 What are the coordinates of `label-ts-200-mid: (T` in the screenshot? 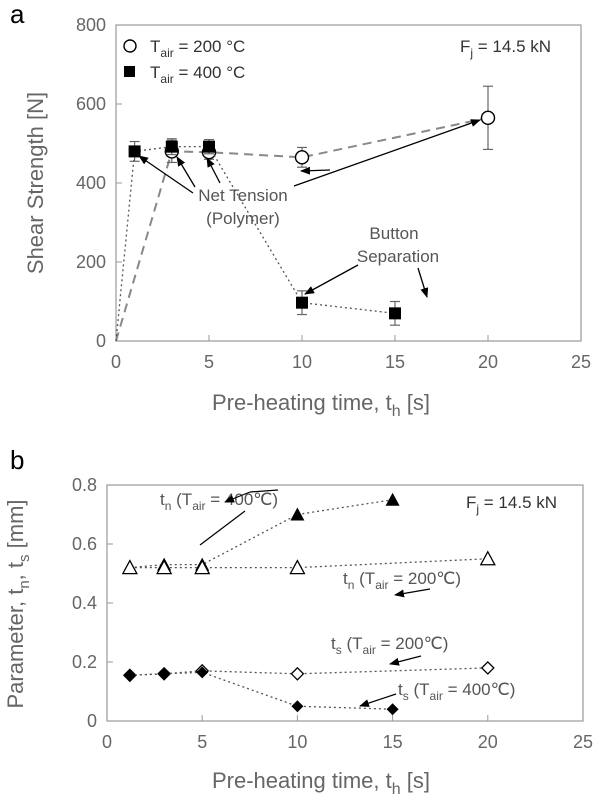 It's located at (352, 643).